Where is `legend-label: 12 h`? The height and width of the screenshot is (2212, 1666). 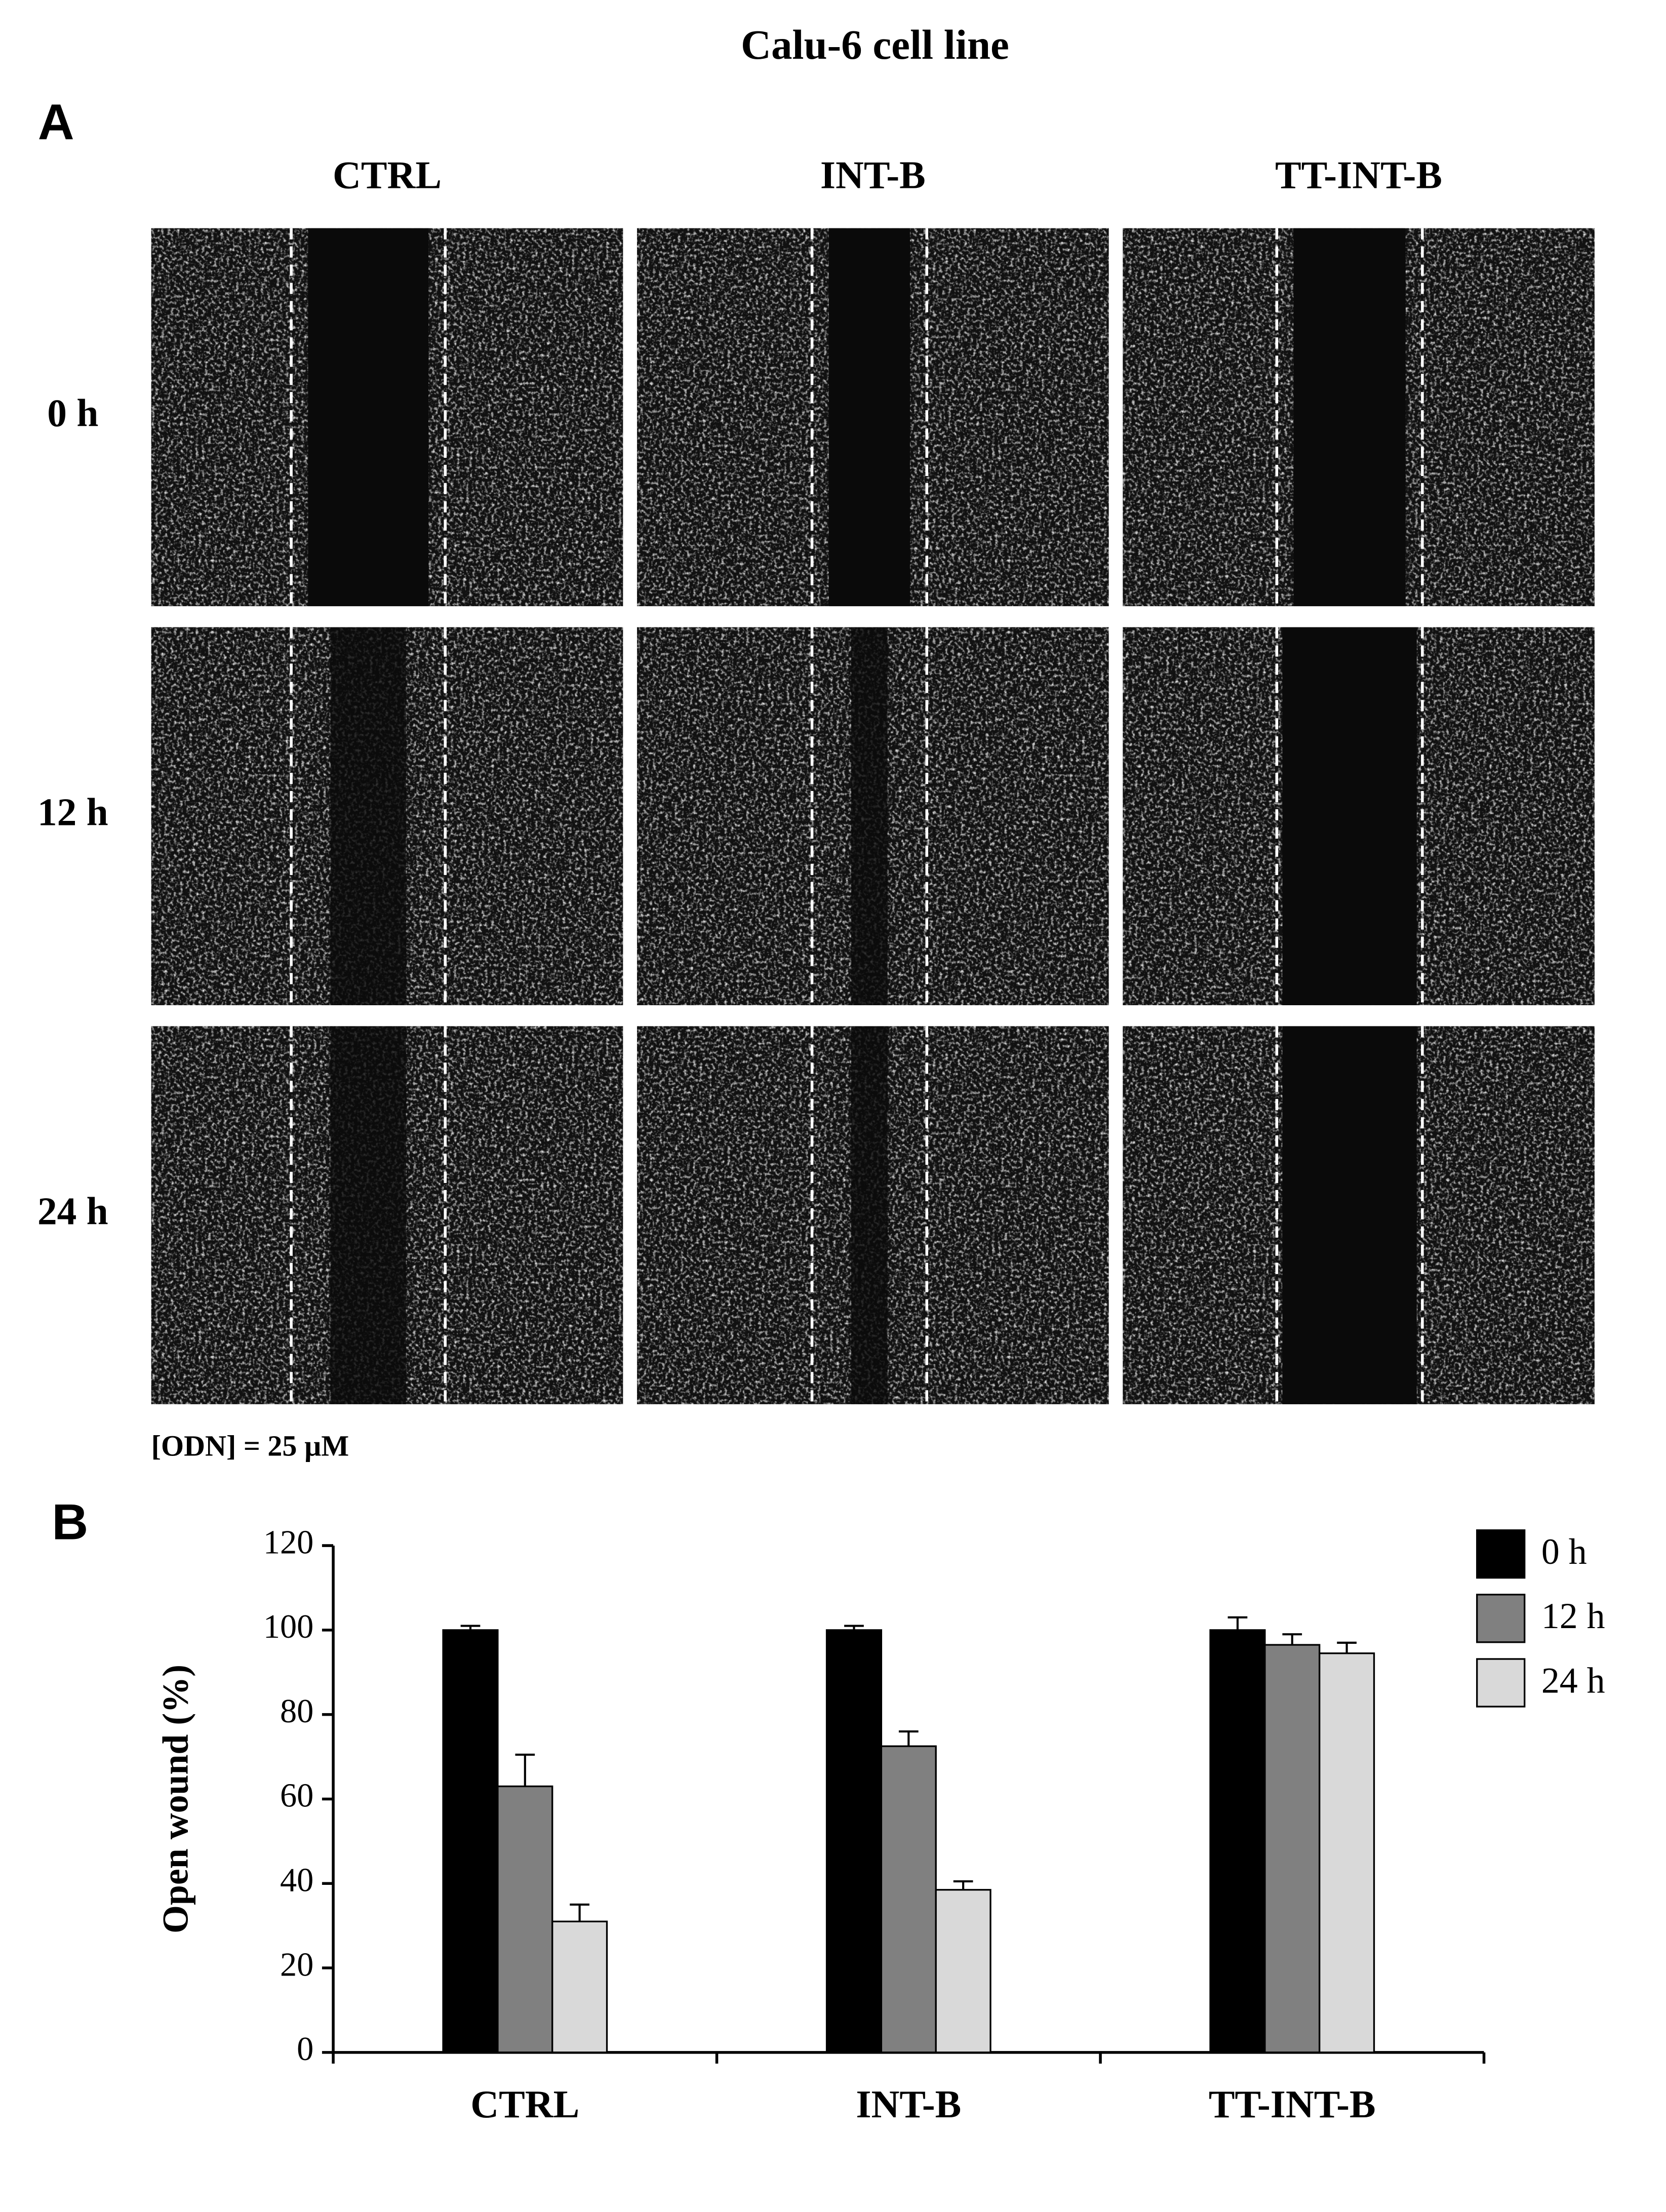
legend-label: 12 h is located at coordinates (1573, 1616).